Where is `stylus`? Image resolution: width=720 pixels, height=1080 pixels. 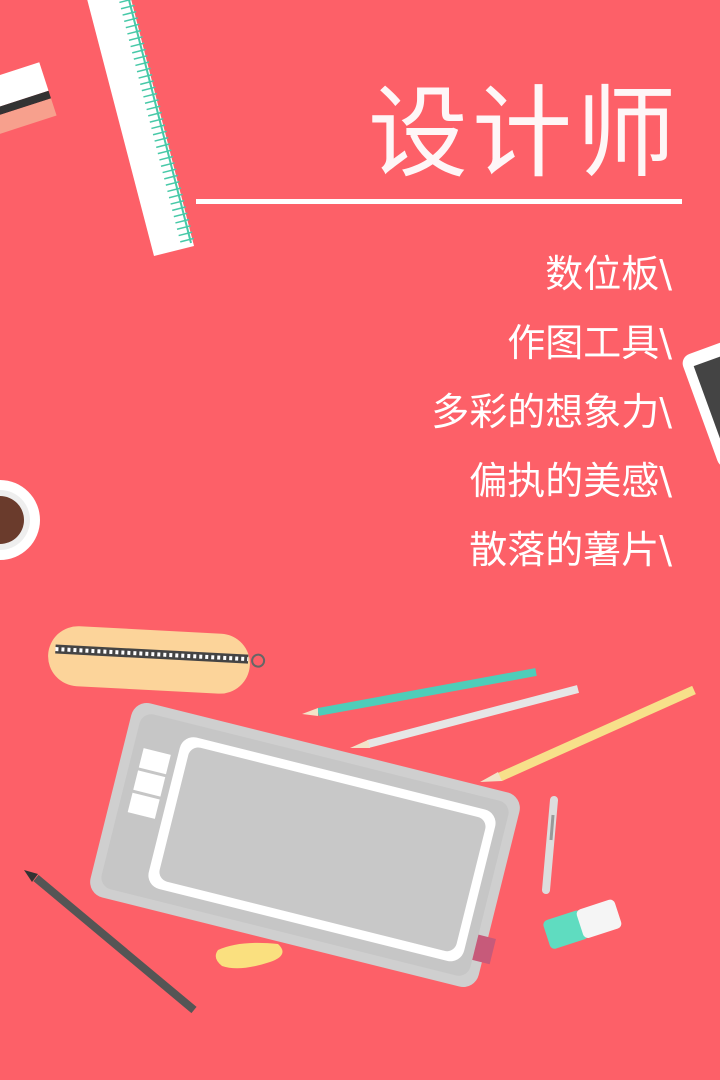 stylus is located at coordinates (550, 845).